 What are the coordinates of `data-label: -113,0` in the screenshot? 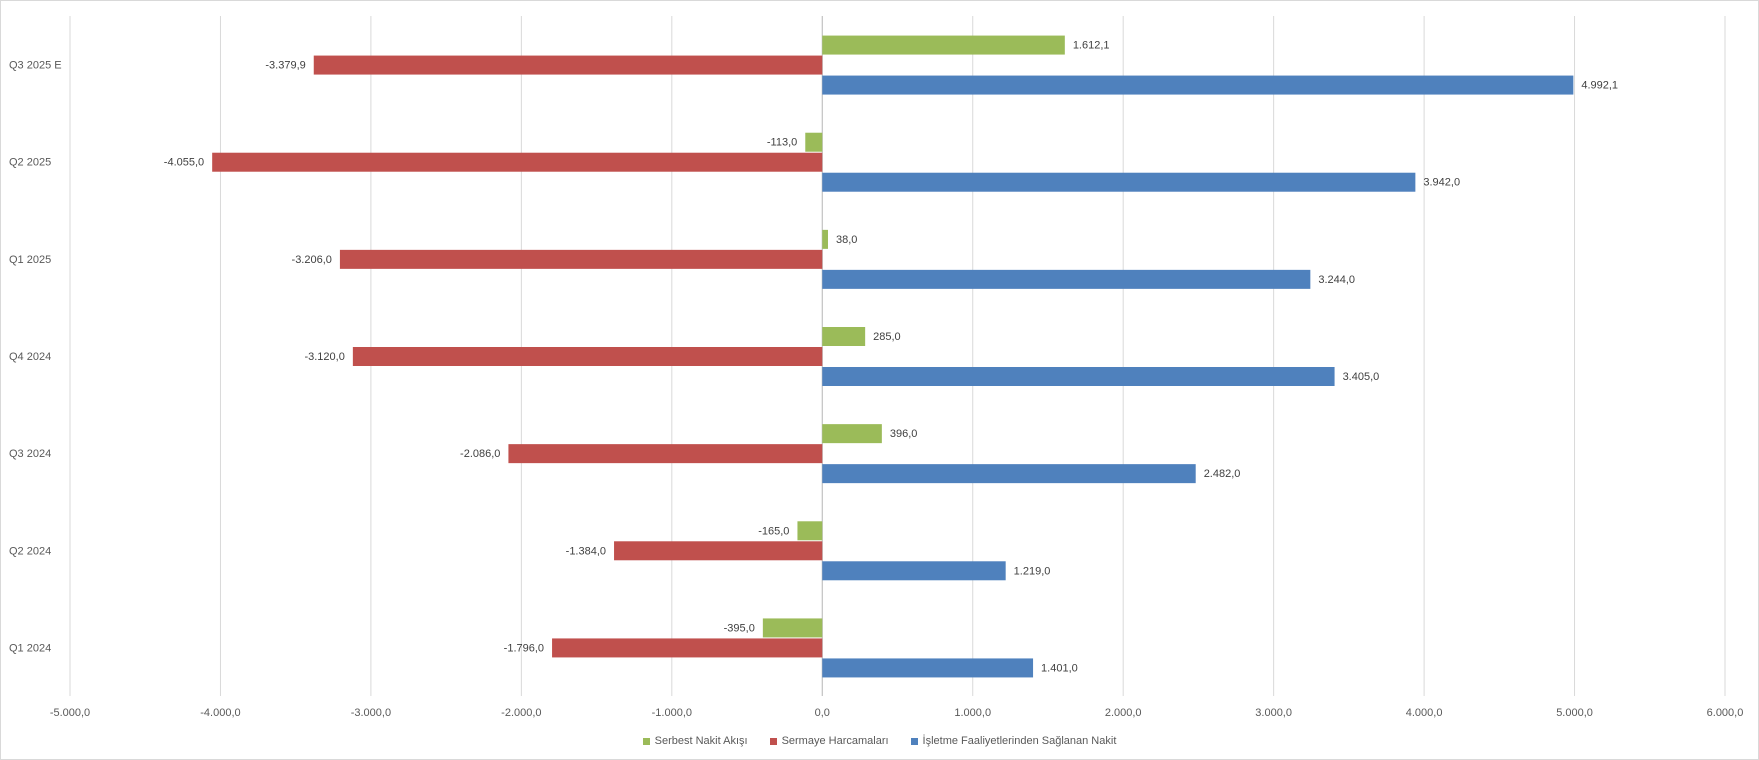 It's located at (782, 143).